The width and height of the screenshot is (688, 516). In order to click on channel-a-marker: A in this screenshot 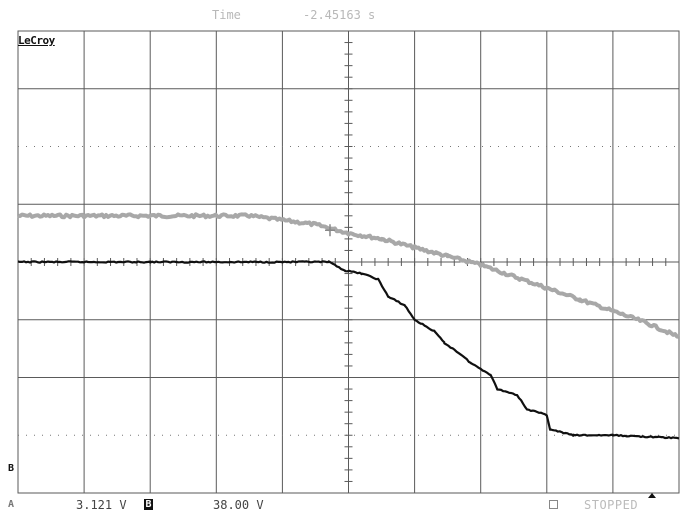, I will do `click(11, 504)`.